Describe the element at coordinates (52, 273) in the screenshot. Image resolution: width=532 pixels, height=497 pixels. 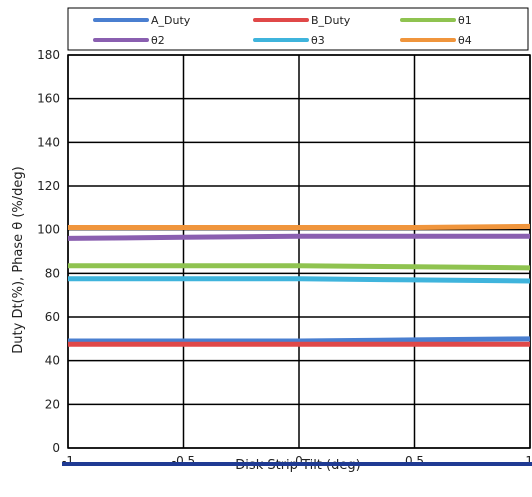
I see `y-tick-label: 80` at that location.